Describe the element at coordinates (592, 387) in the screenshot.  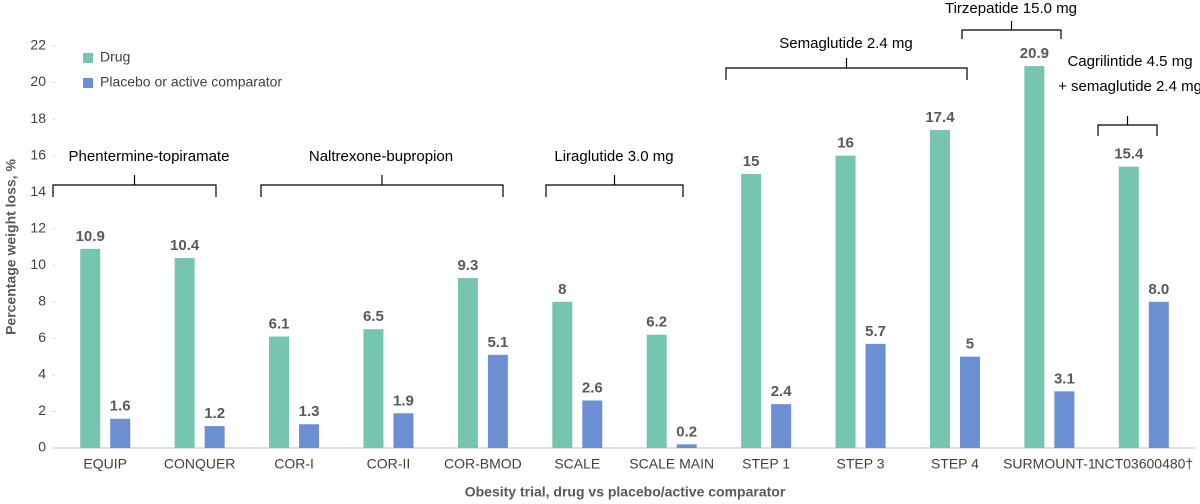
I see `data-label: 2.6` at that location.